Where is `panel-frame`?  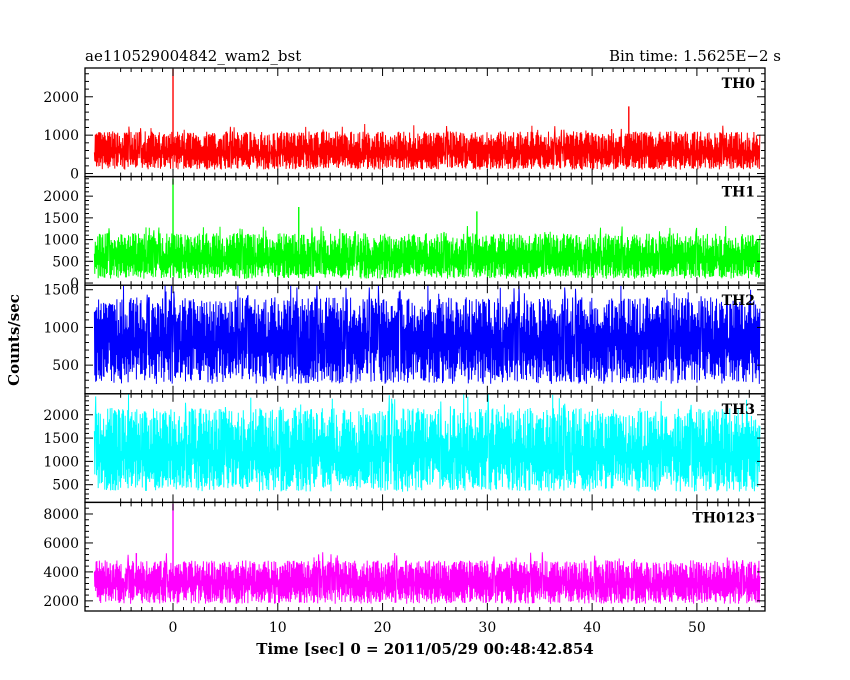
panel-frame is located at coordinates (425, 556).